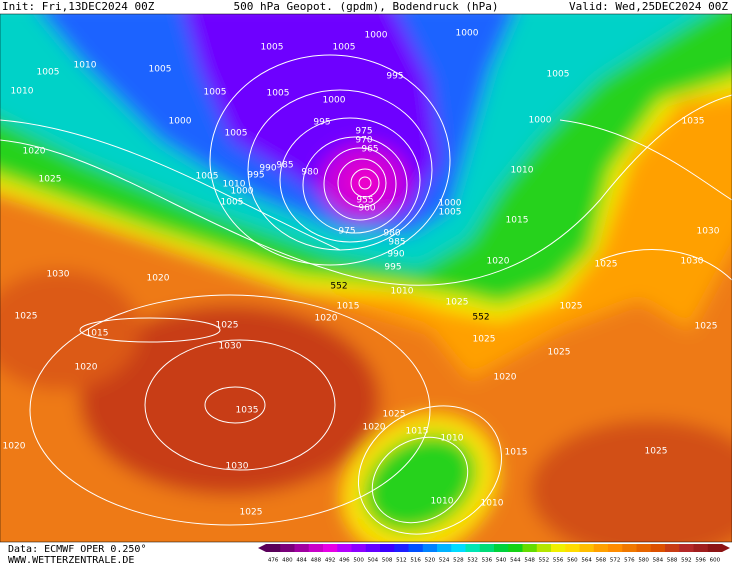  I want to click on init-time: Init: Fri,13DEC2024 00Z, so click(78, 6).